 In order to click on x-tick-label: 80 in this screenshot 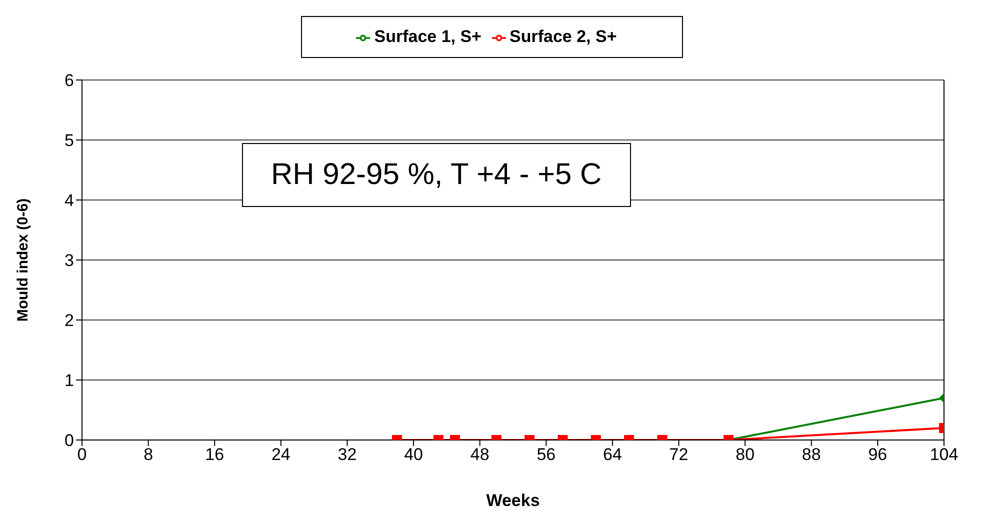, I will do `click(745, 454)`.